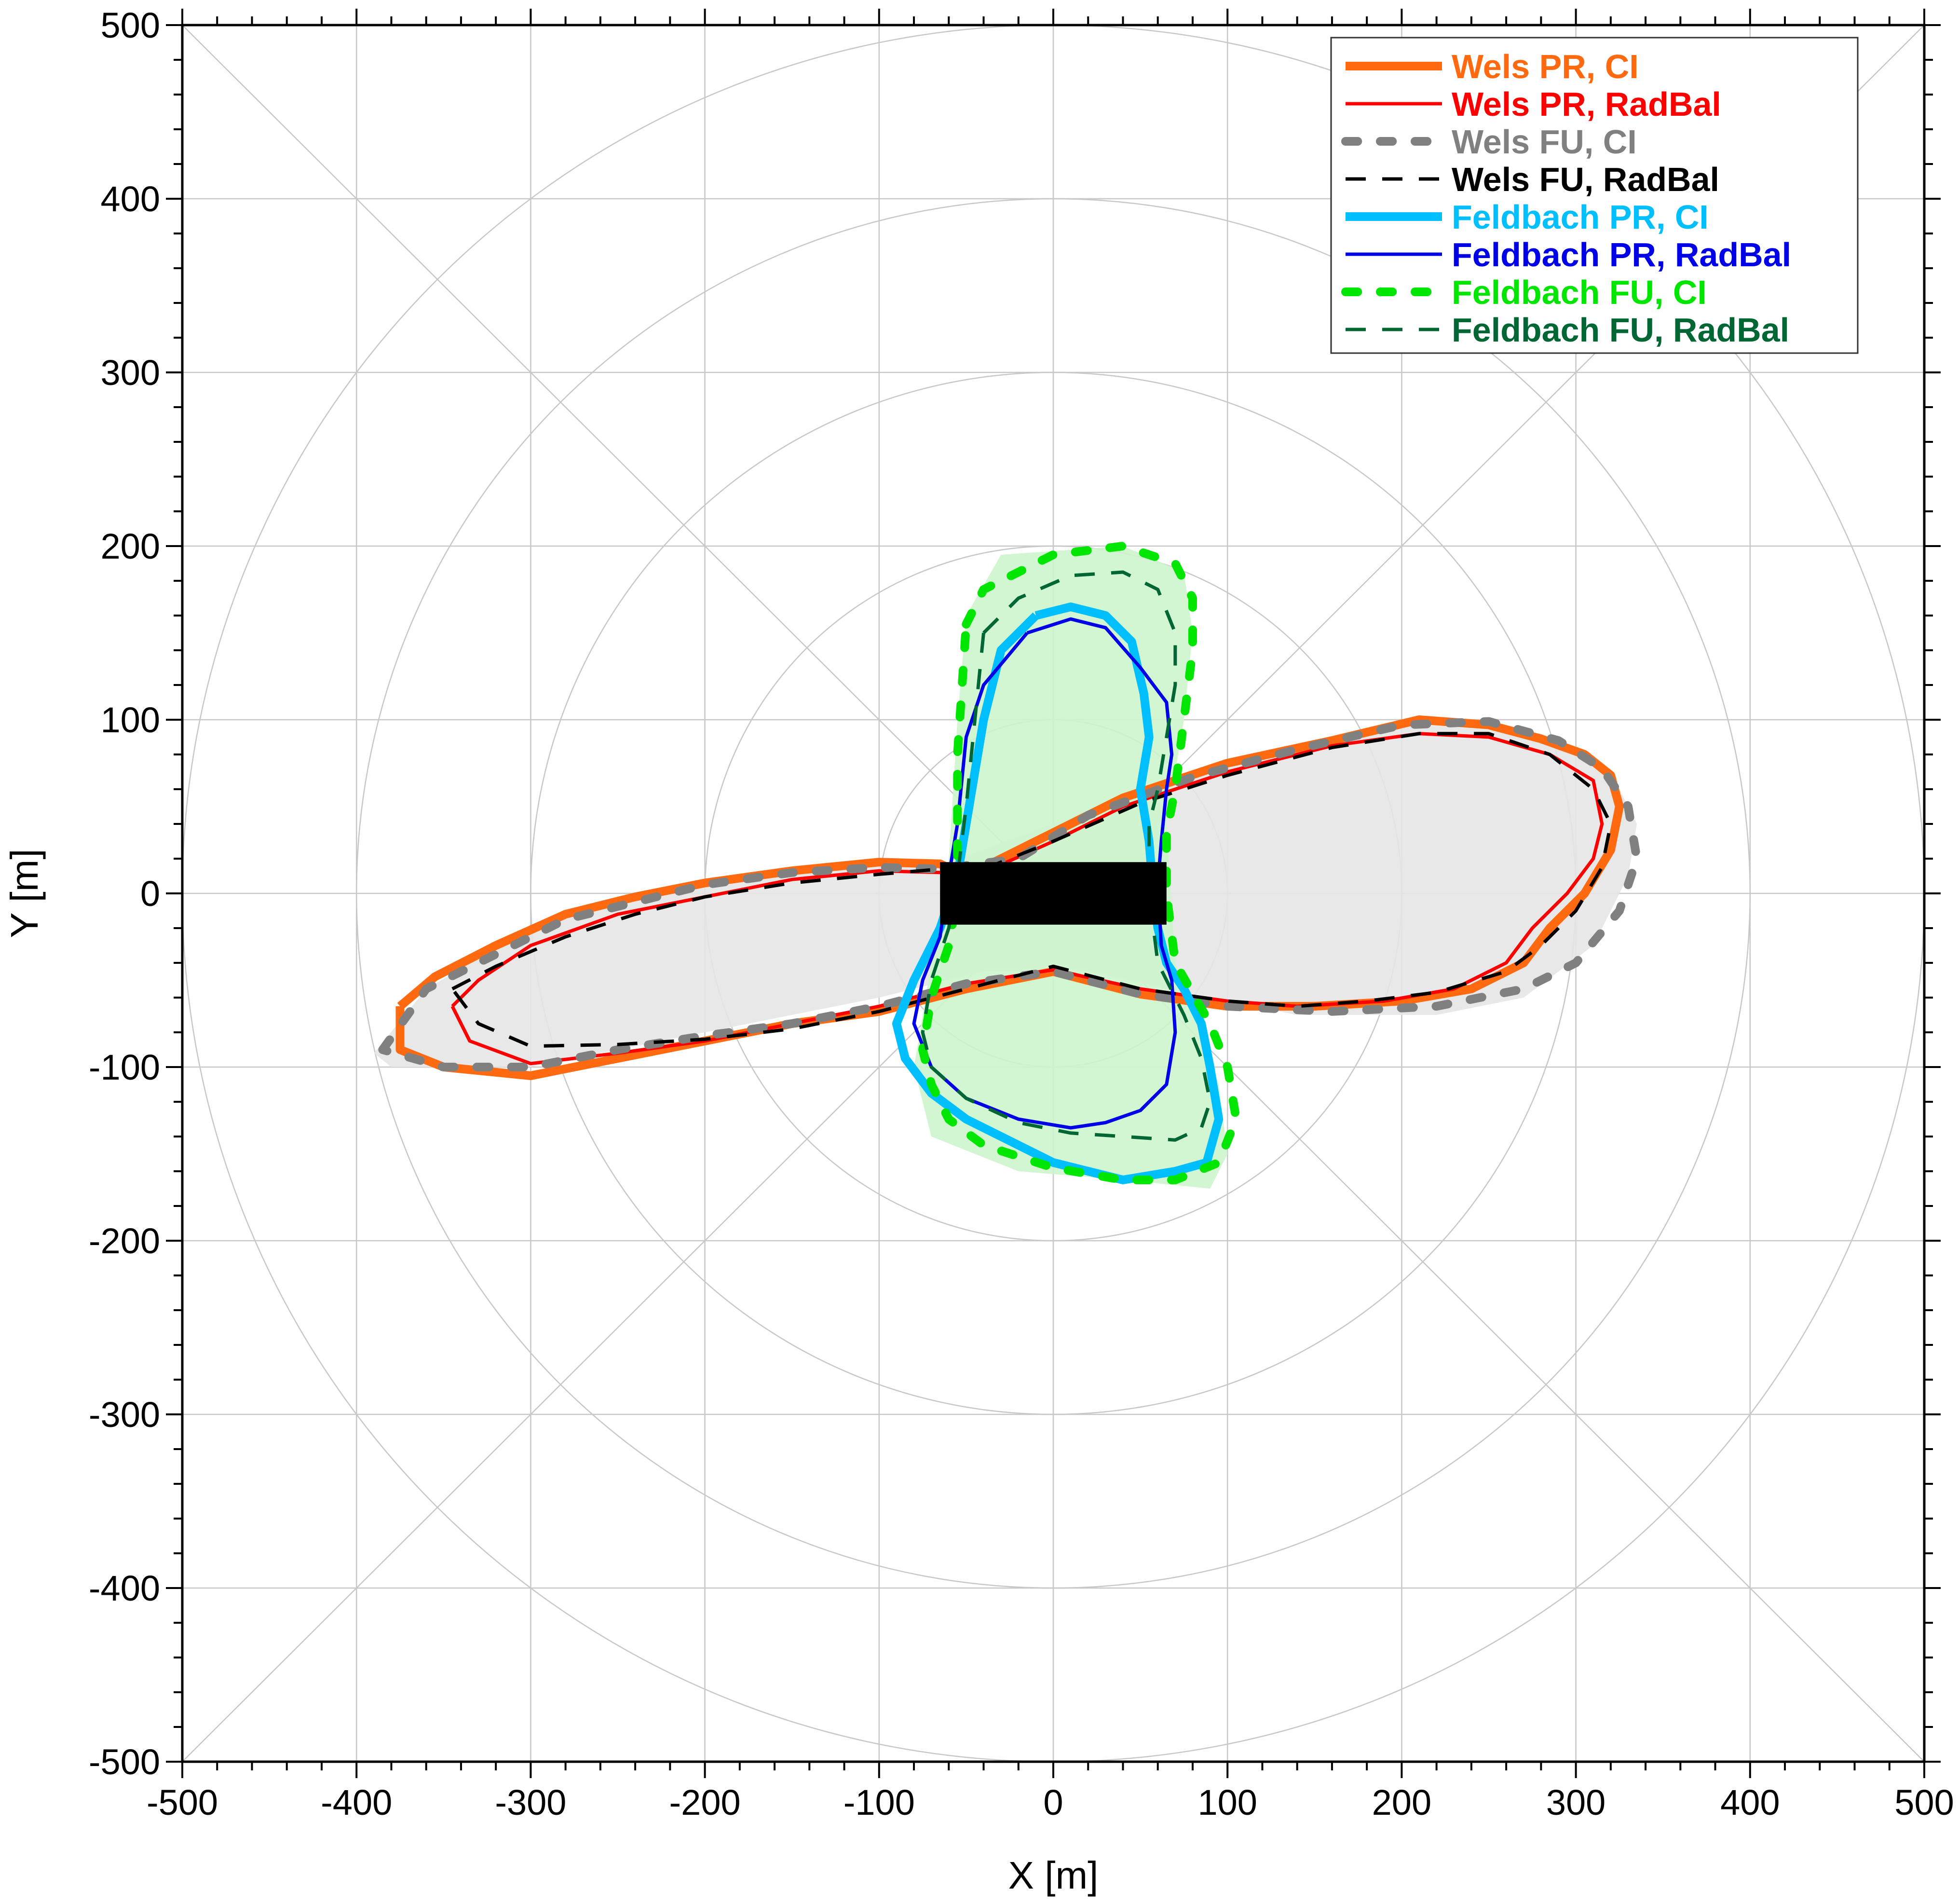 The height and width of the screenshot is (1904, 1959). Describe the element at coordinates (1227, 1802) in the screenshot. I see `x-tick-label: 100` at that location.